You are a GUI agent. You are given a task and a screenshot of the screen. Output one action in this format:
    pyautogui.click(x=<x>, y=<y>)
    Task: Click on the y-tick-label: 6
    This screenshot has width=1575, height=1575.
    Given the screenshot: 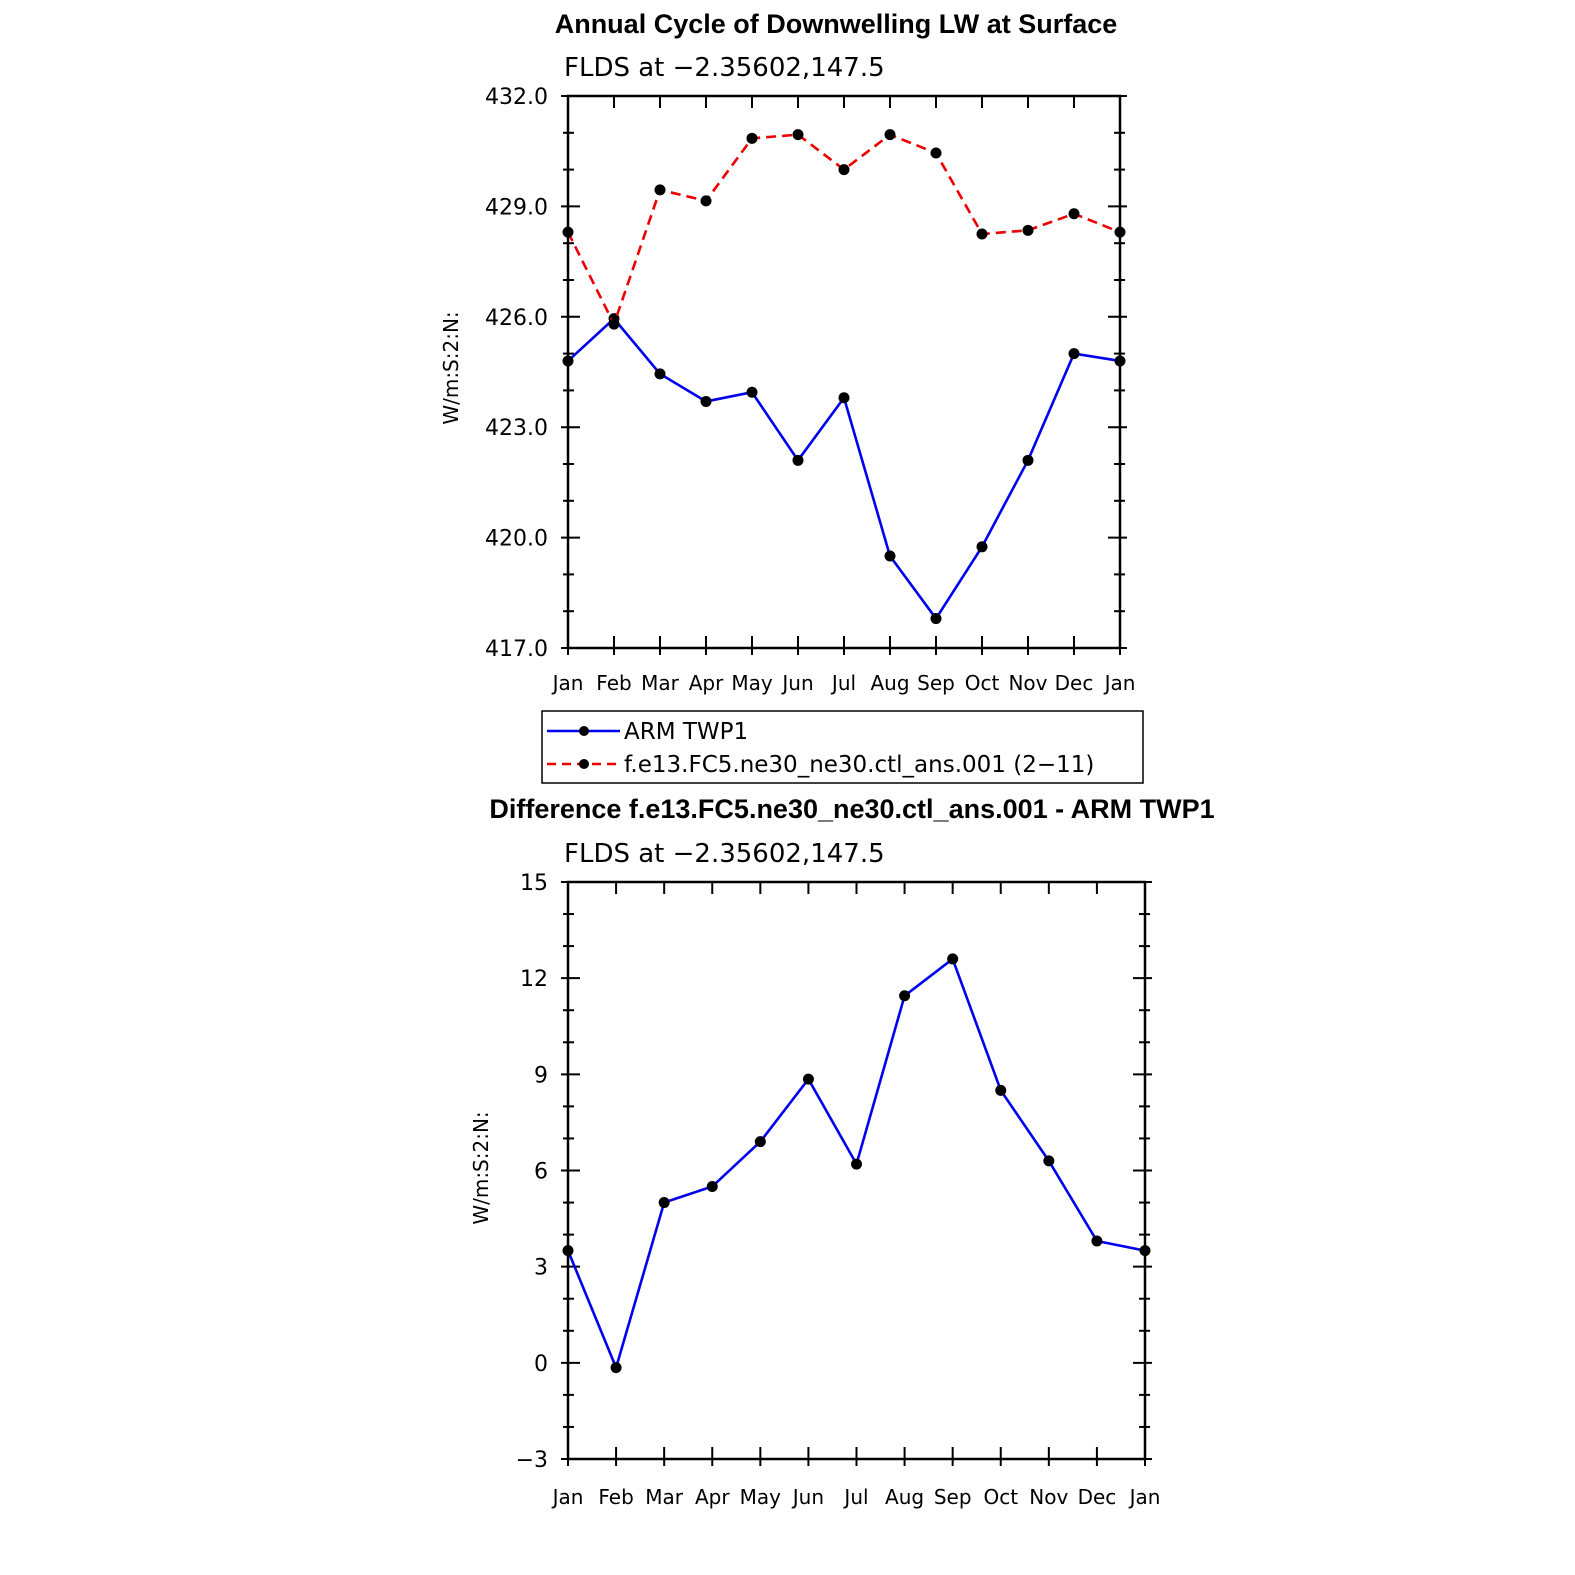 What is the action you would take?
    pyautogui.click(x=541, y=1172)
    